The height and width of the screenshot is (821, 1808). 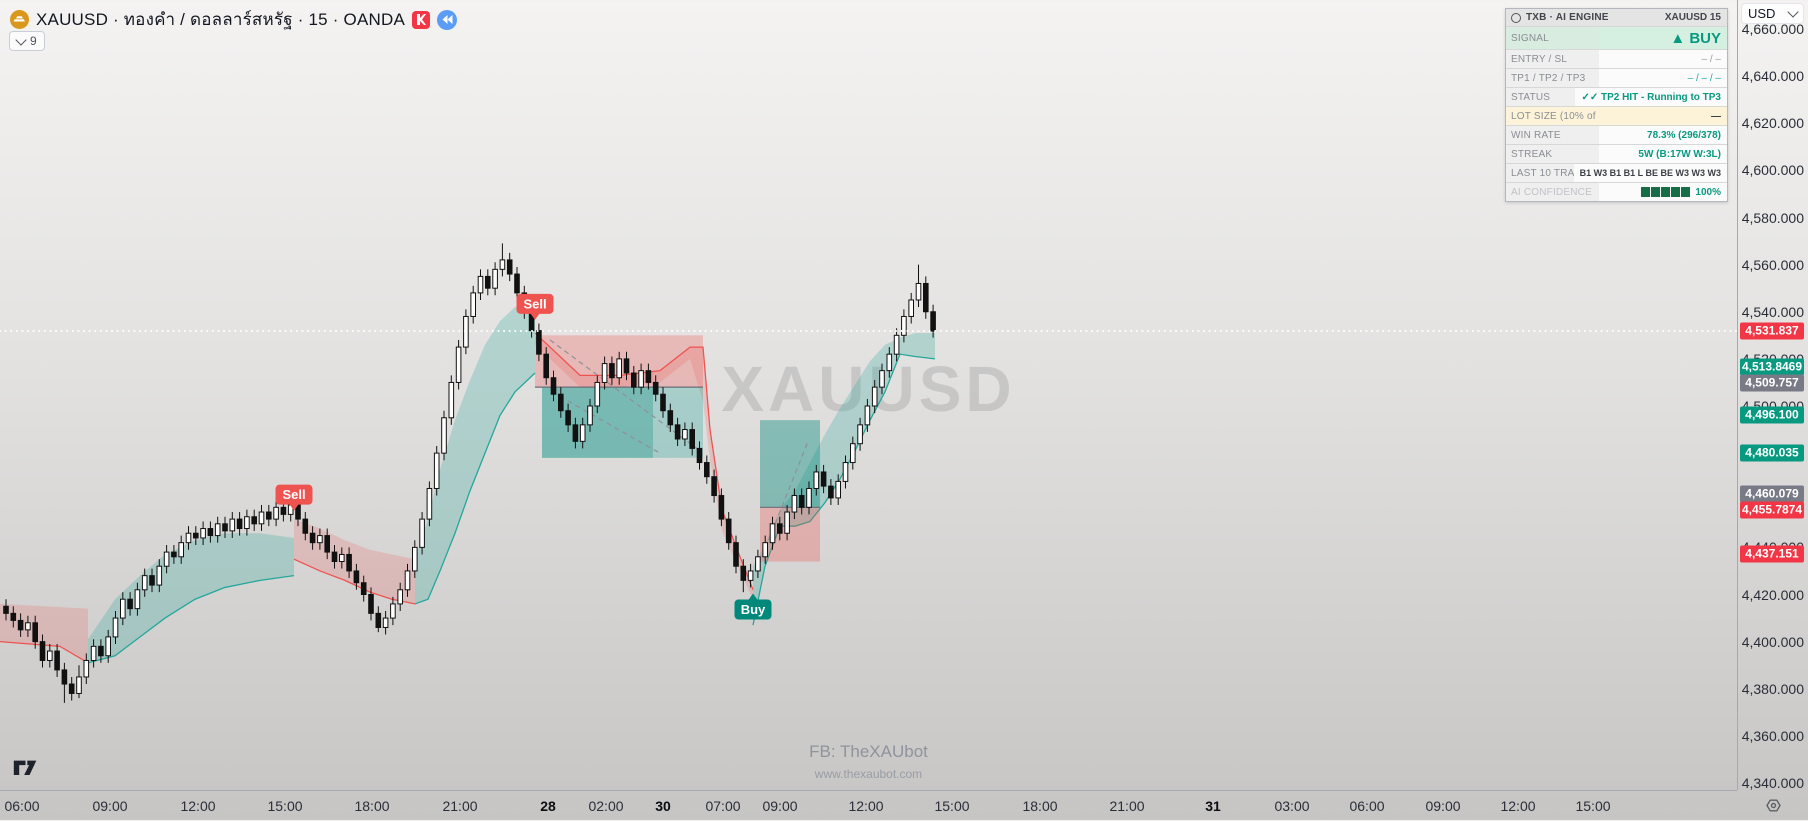 I want to click on time-tick-label: 02:00, so click(x=606, y=806).